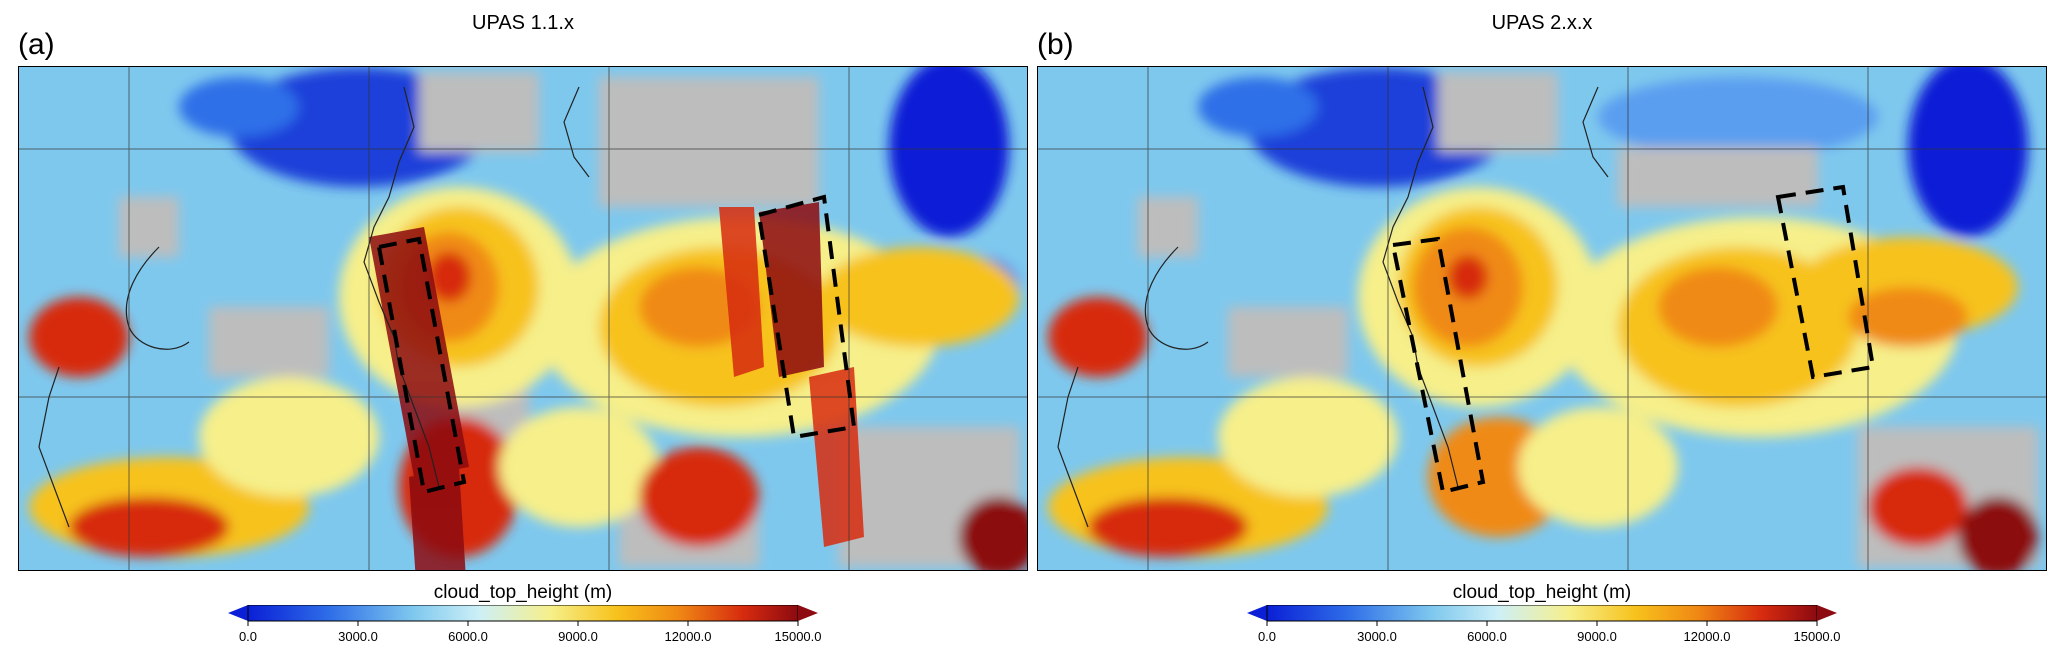 This screenshot has width=2067, height=665. Describe the element at coordinates (523, 592) in the screenshot. I see `panel-a-colorbar-title: cloud_top_height (m)` at that location.